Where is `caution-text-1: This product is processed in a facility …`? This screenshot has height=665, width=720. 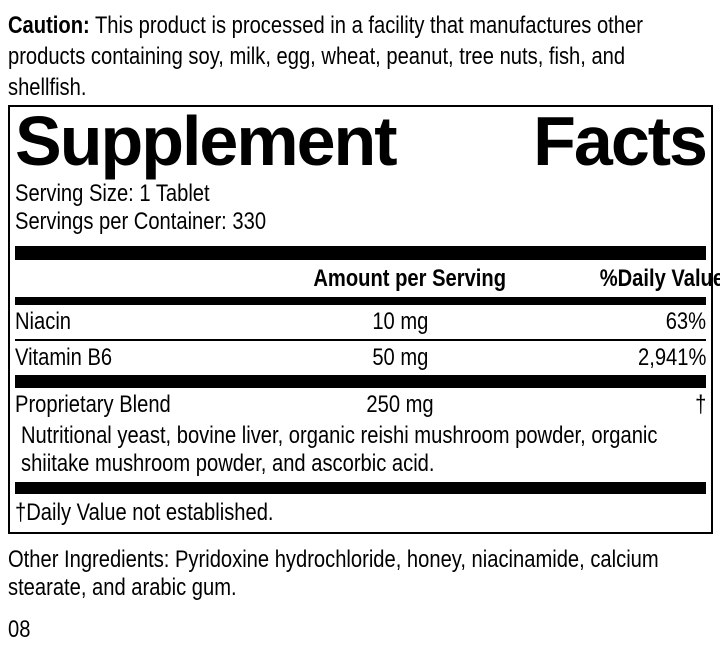
caution-text-1: This product is processed in a facility … is located at coordinates (368, 25).